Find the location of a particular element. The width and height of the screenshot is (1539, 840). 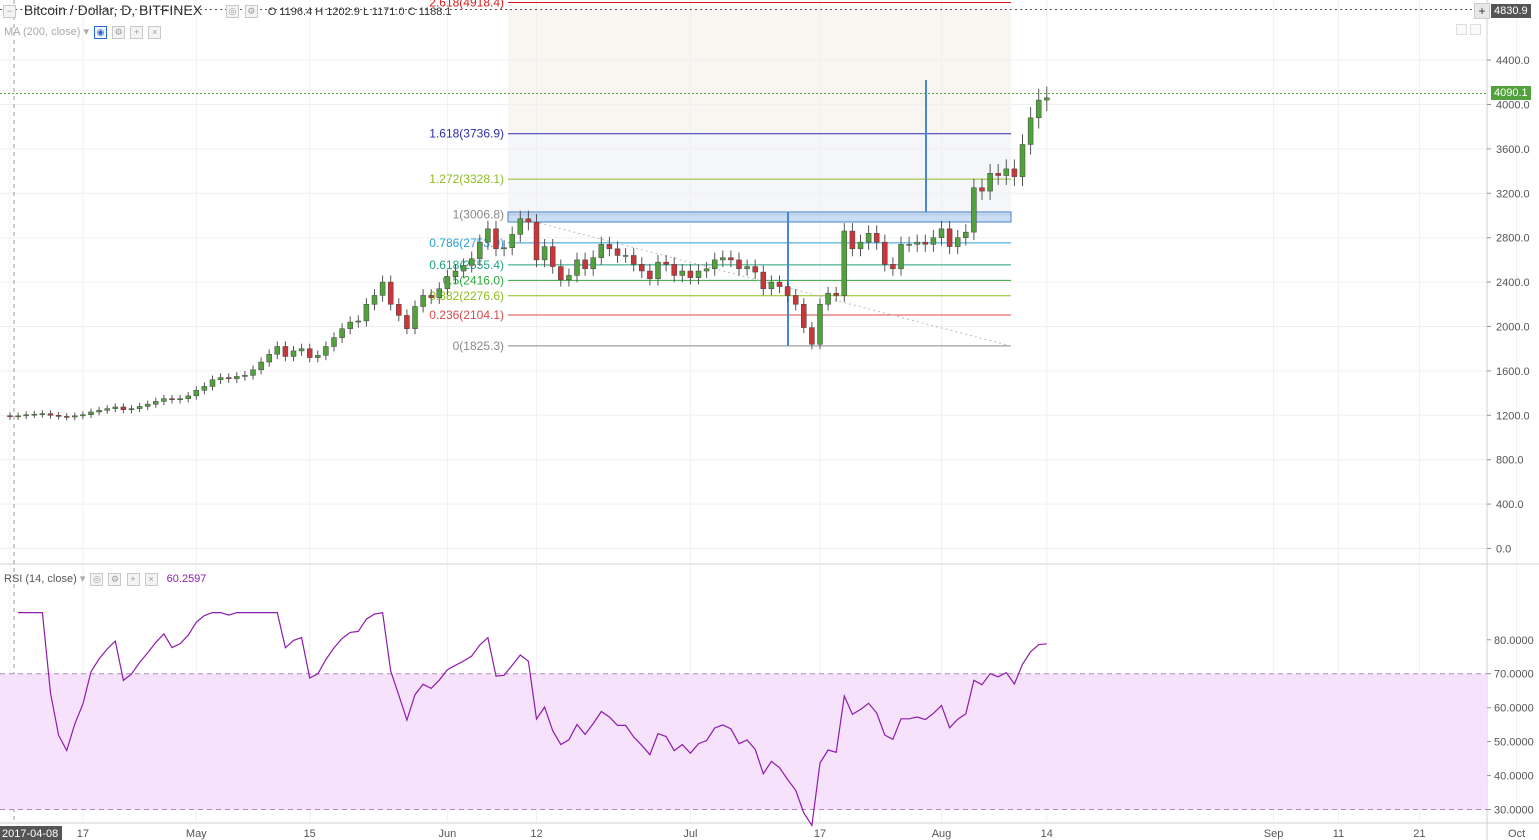

collapse-icon: − is located at coordinates (9, 11).